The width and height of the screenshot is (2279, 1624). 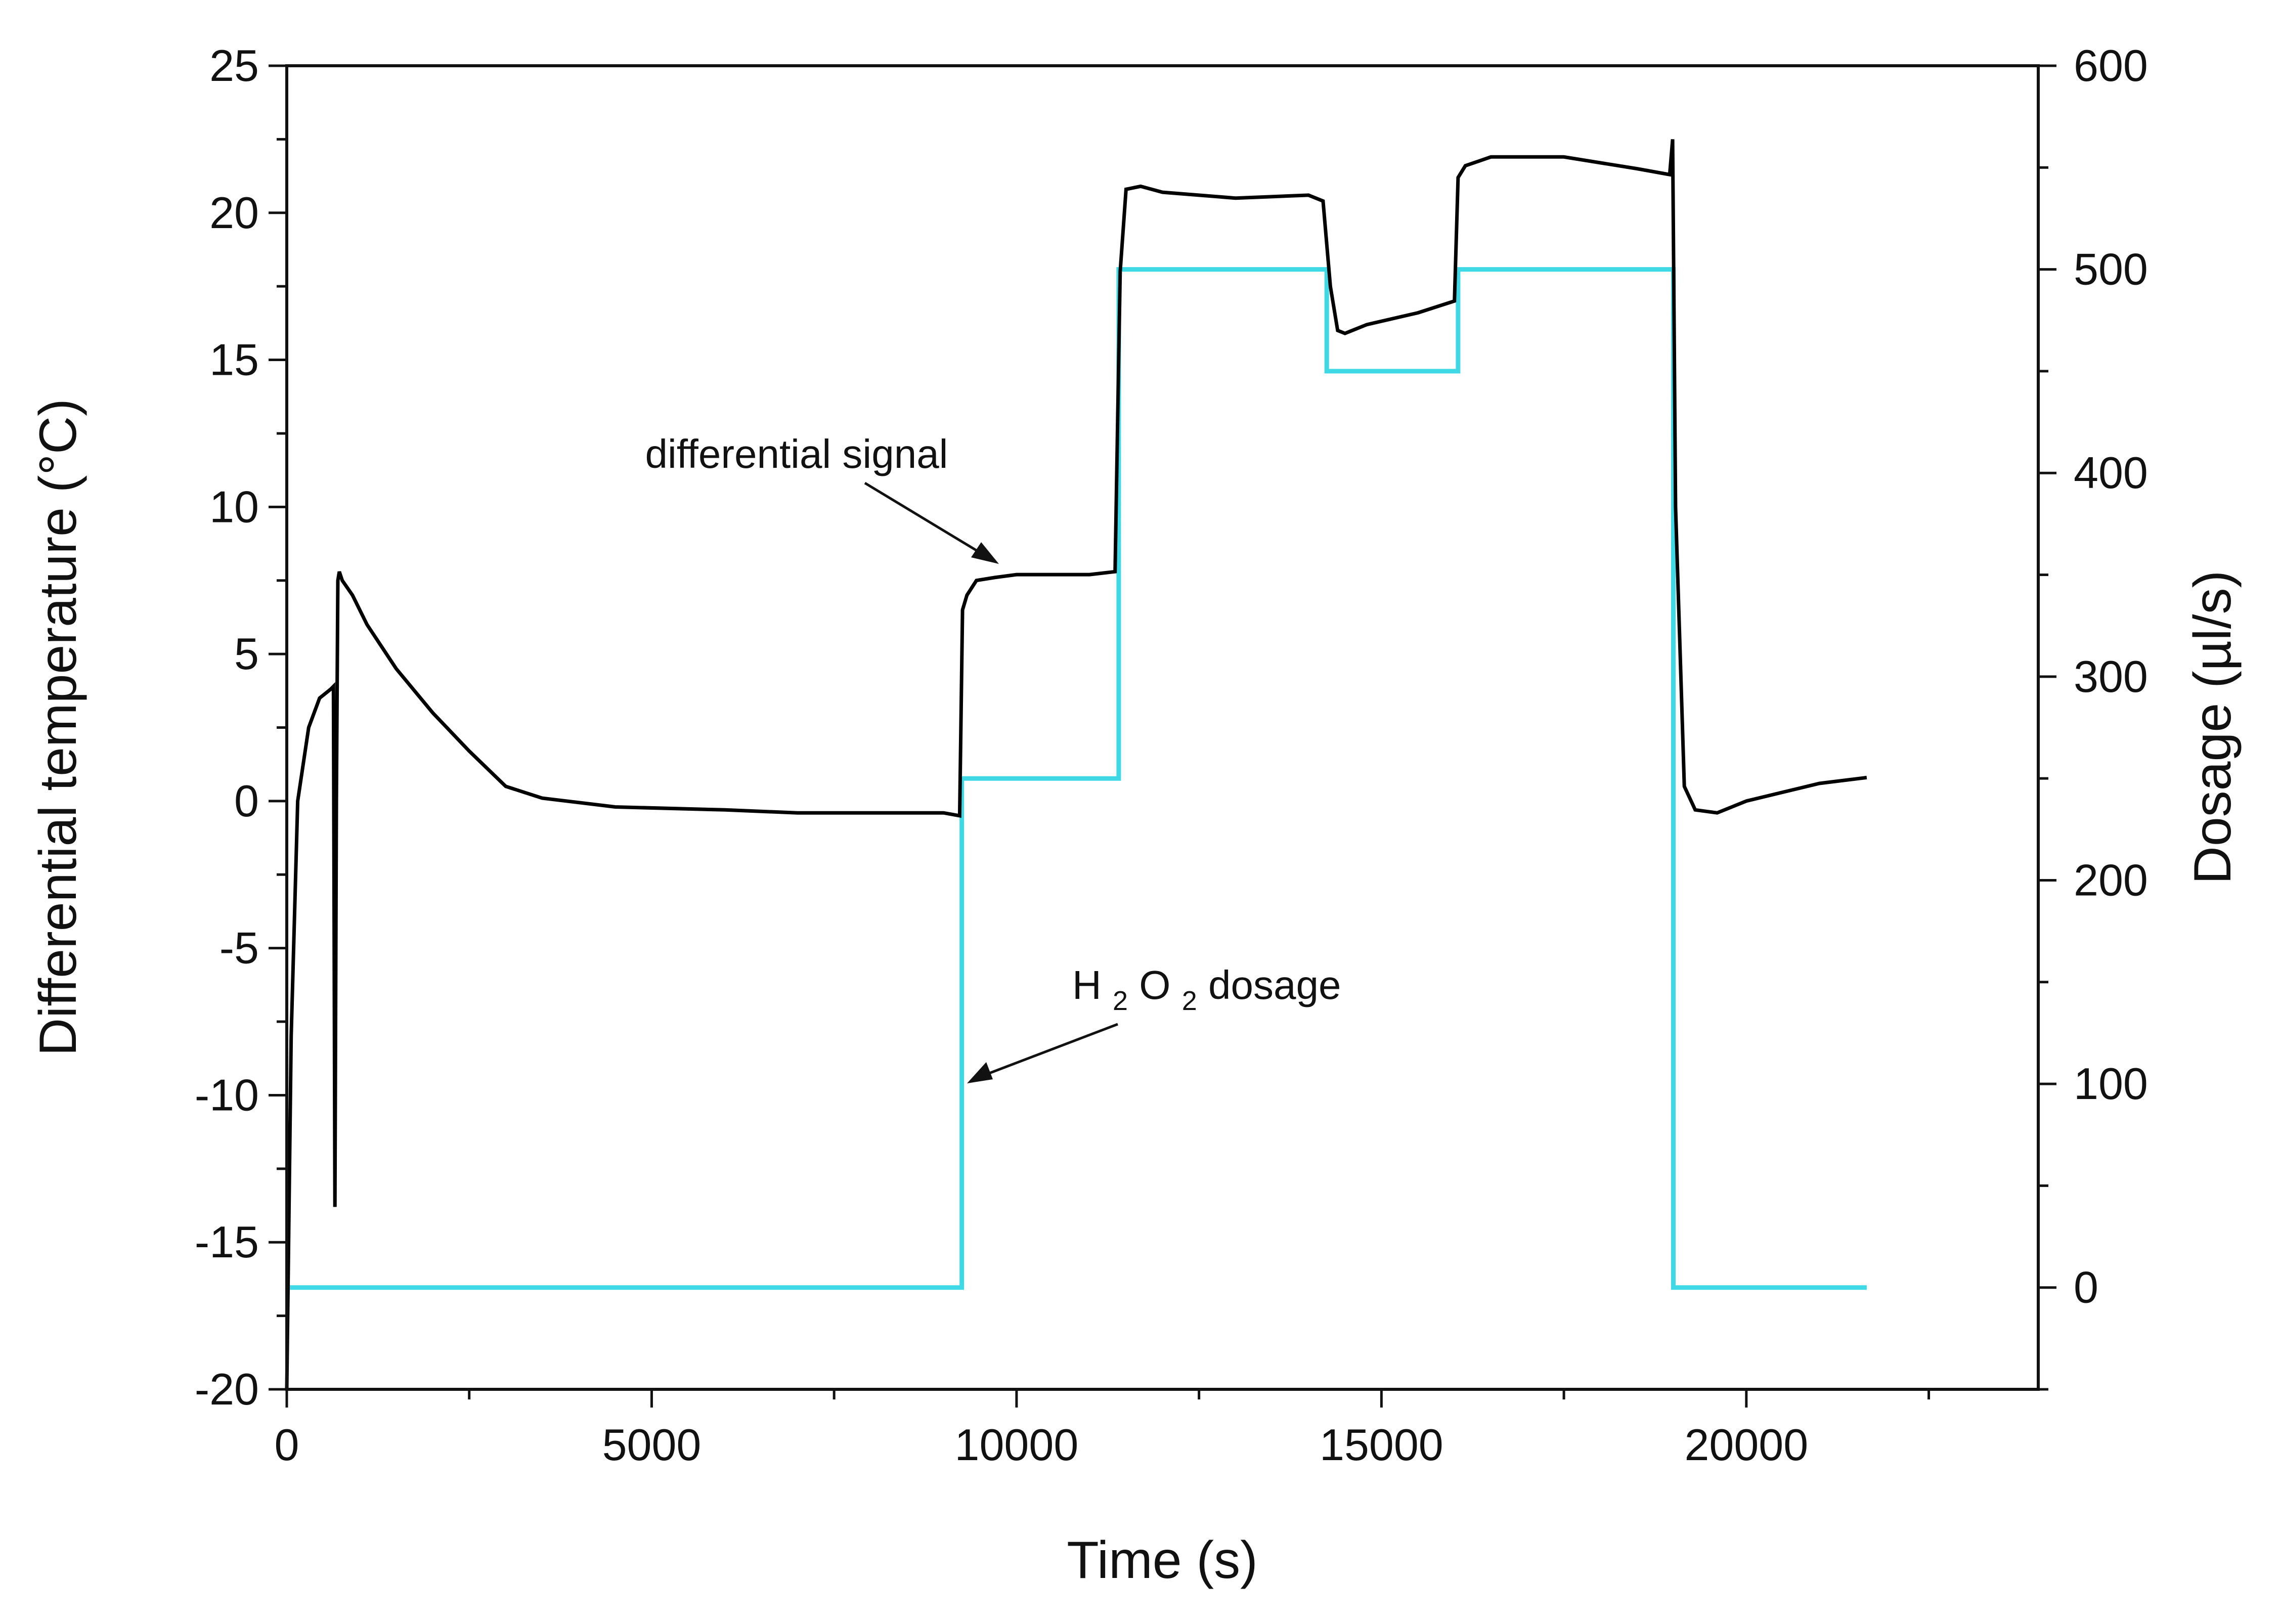 I want to click on x-tick-label: 0, so click(x=287, y=1445).